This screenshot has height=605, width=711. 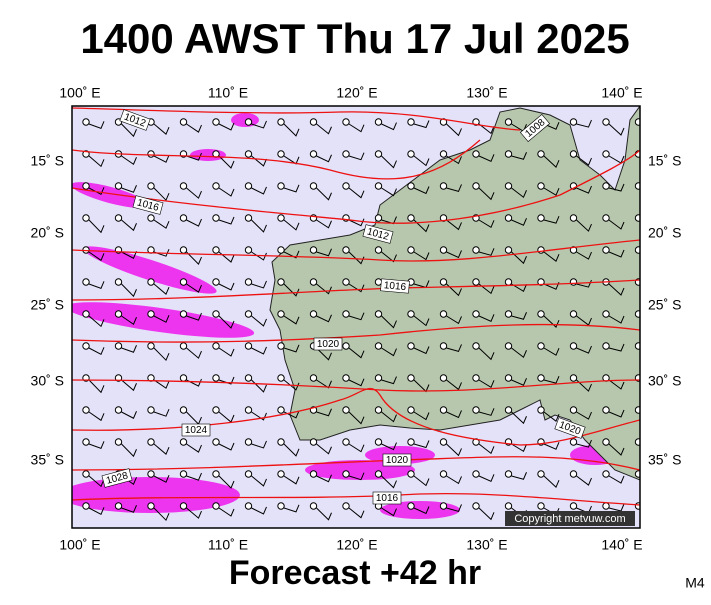 I want to click on isobar-label: 1024, so click(x=196, y=430).